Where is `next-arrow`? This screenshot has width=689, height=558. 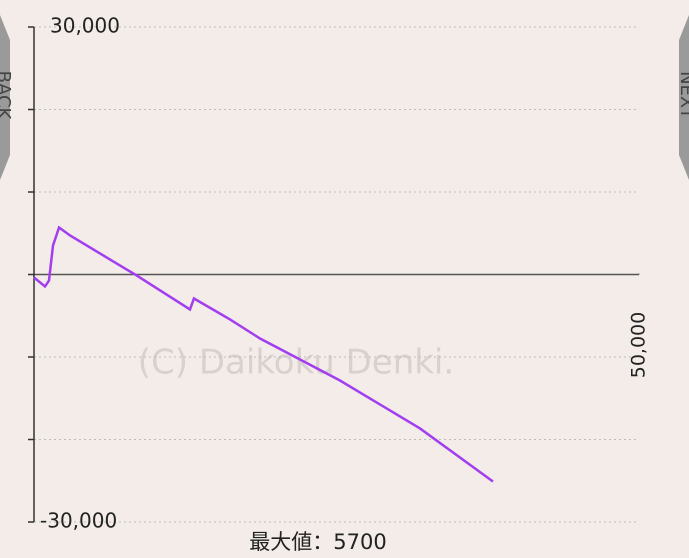
next-arrow is located at coordinates (684, 97).